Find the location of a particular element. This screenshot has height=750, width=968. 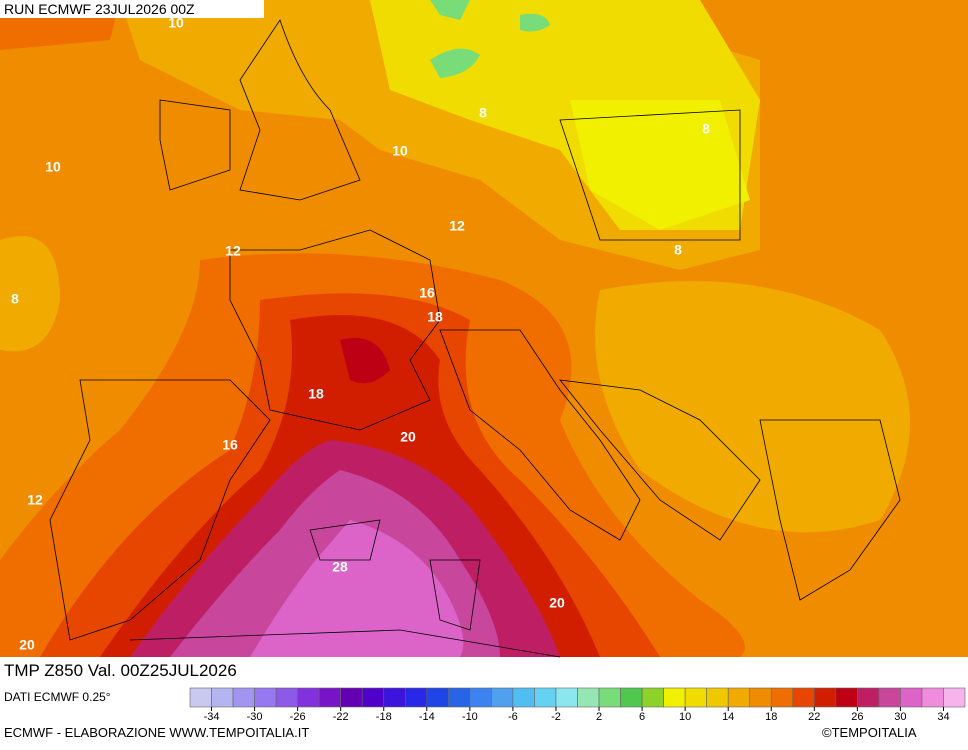

legend-tick-label: 26 is located at coordinates (857, 717).